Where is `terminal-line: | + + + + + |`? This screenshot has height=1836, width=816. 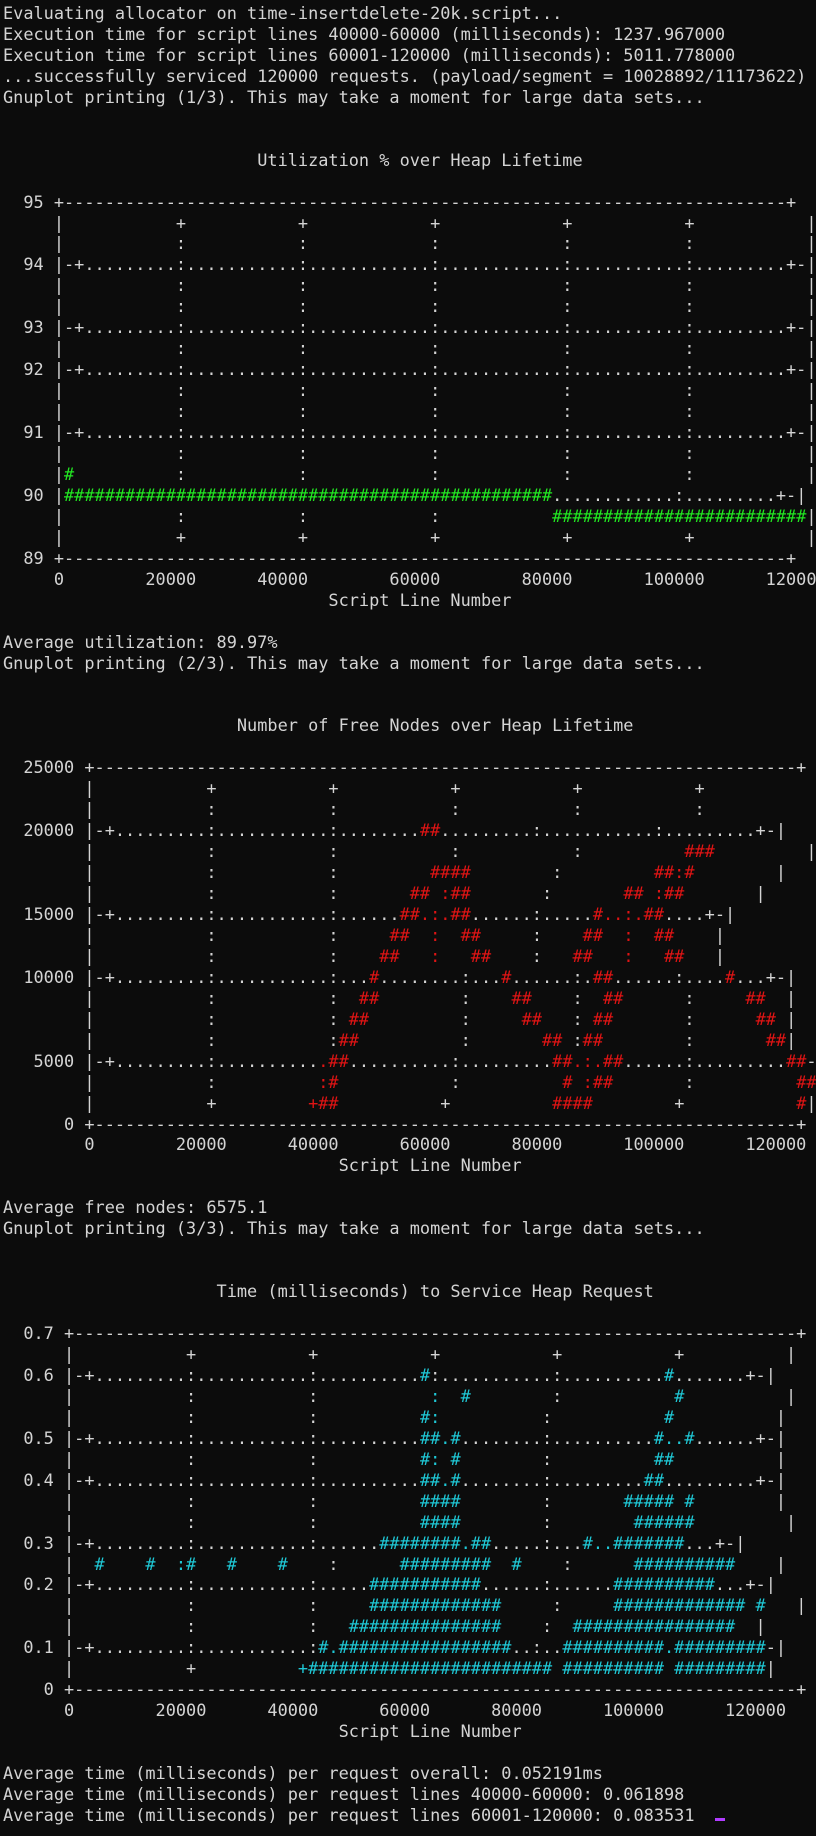
terminal-line: | + + + + + | is located at coordinates (399, 1354).